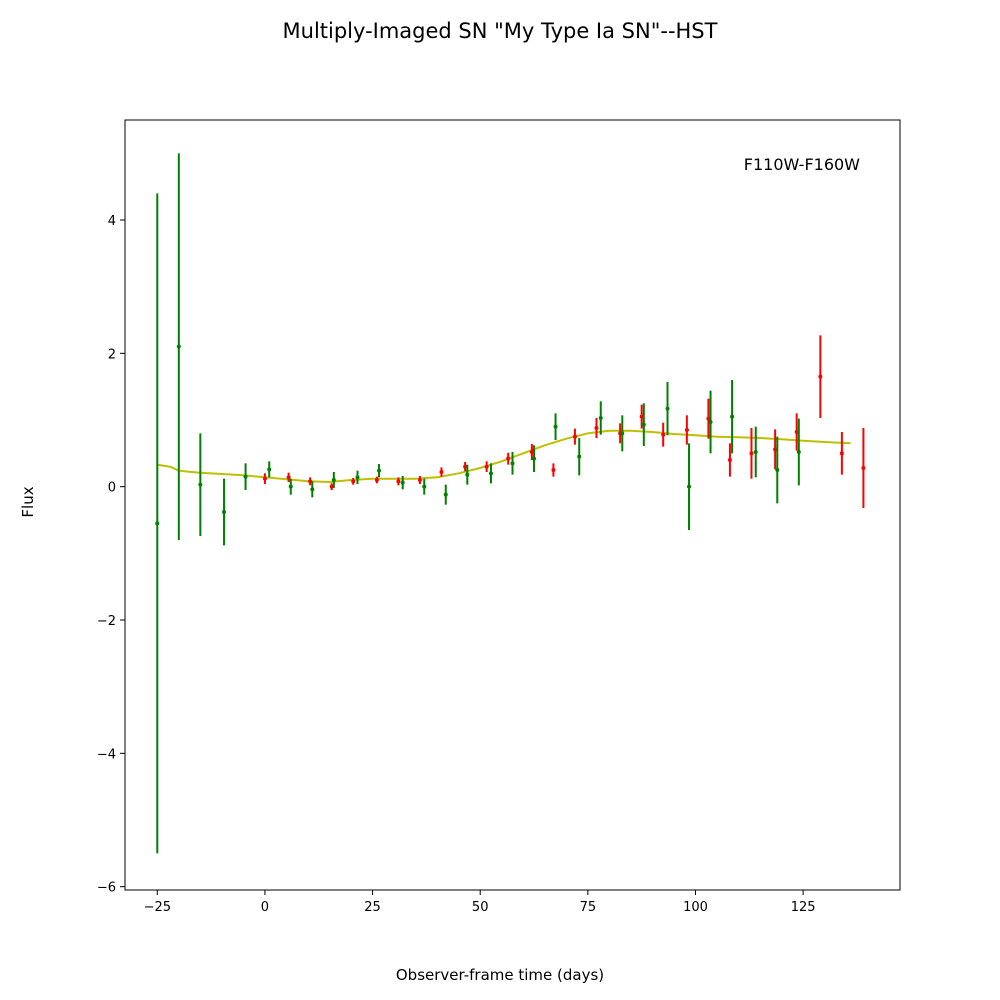 The image size is (1000, 1000). I want to click on y-axis-label: Flux, so click(28, 501).